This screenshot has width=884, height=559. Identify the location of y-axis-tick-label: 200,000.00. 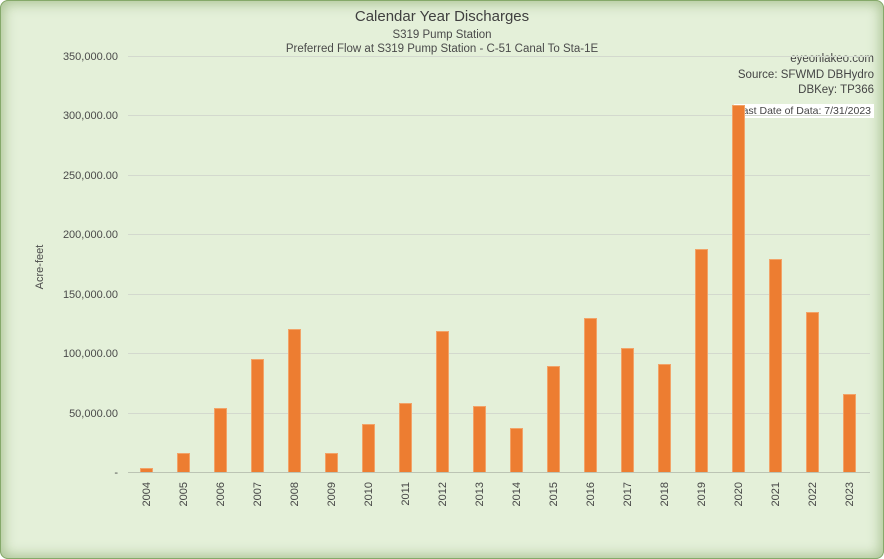
(90, 235).